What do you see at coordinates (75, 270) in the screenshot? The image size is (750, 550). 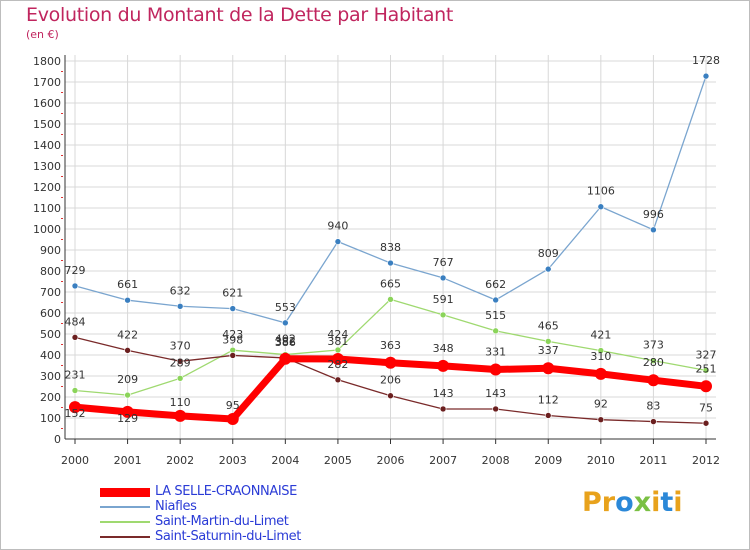 I see `data-label: 729` at bounding box center [75, 270].